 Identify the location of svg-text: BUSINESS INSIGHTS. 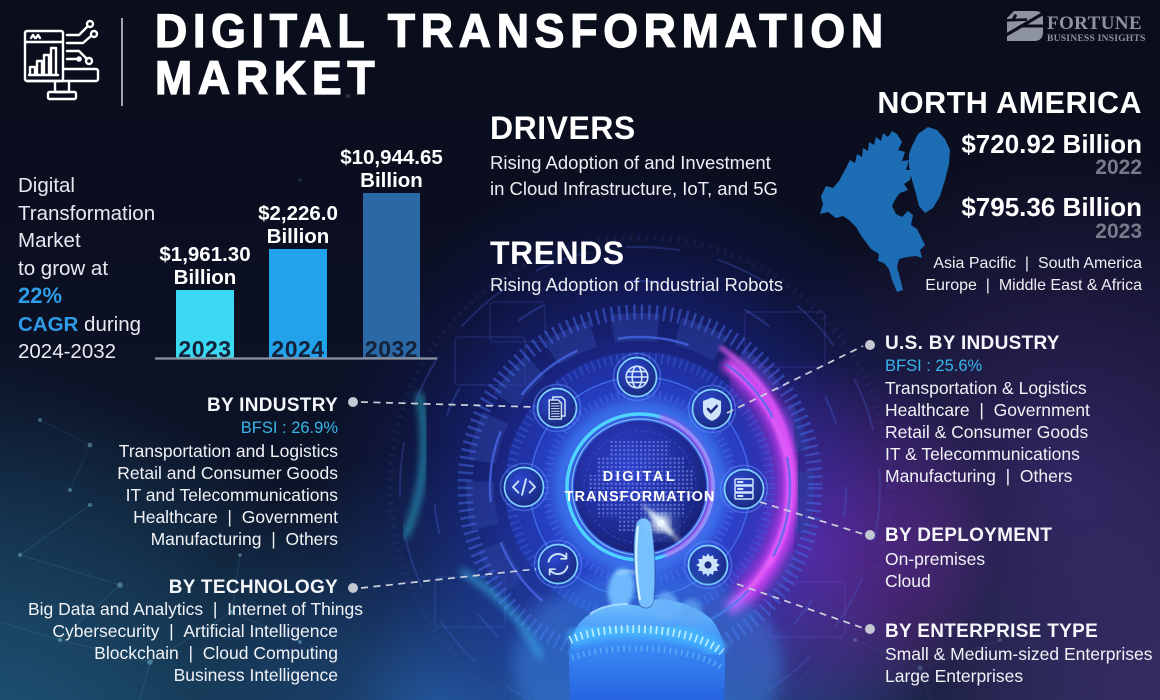
(1096, 38).